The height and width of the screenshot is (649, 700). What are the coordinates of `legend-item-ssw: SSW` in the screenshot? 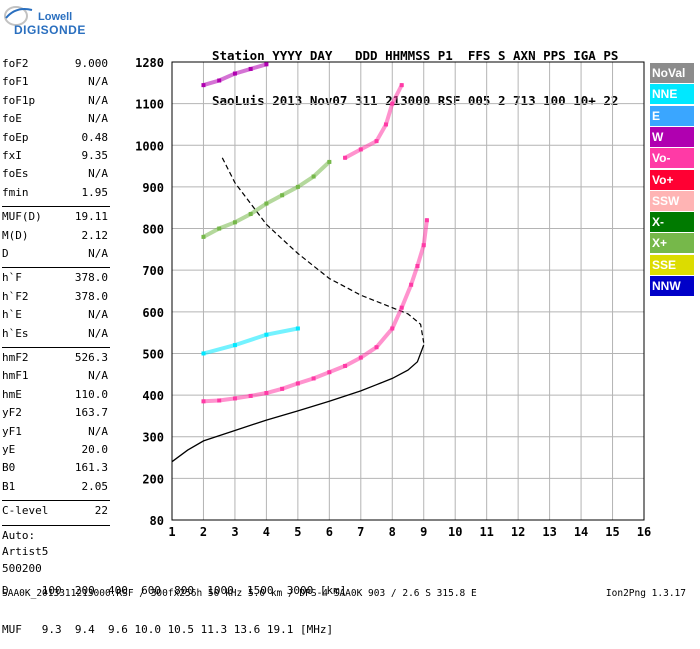 It's located at (672, 200).